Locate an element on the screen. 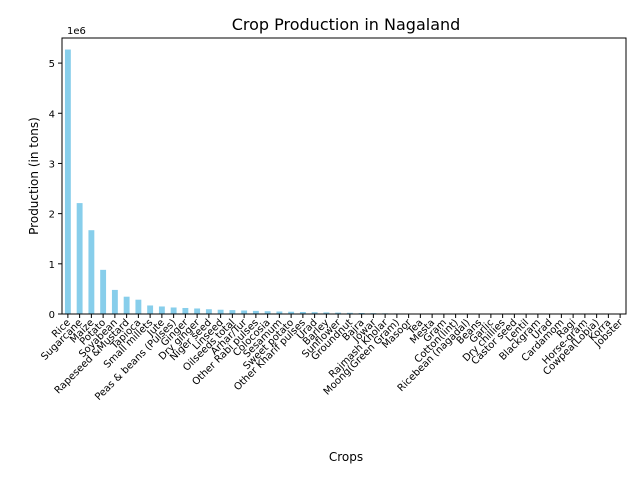 This screenshot has width=640, height=480. y-tick-label: 2 is located at coordinates (52, 215).